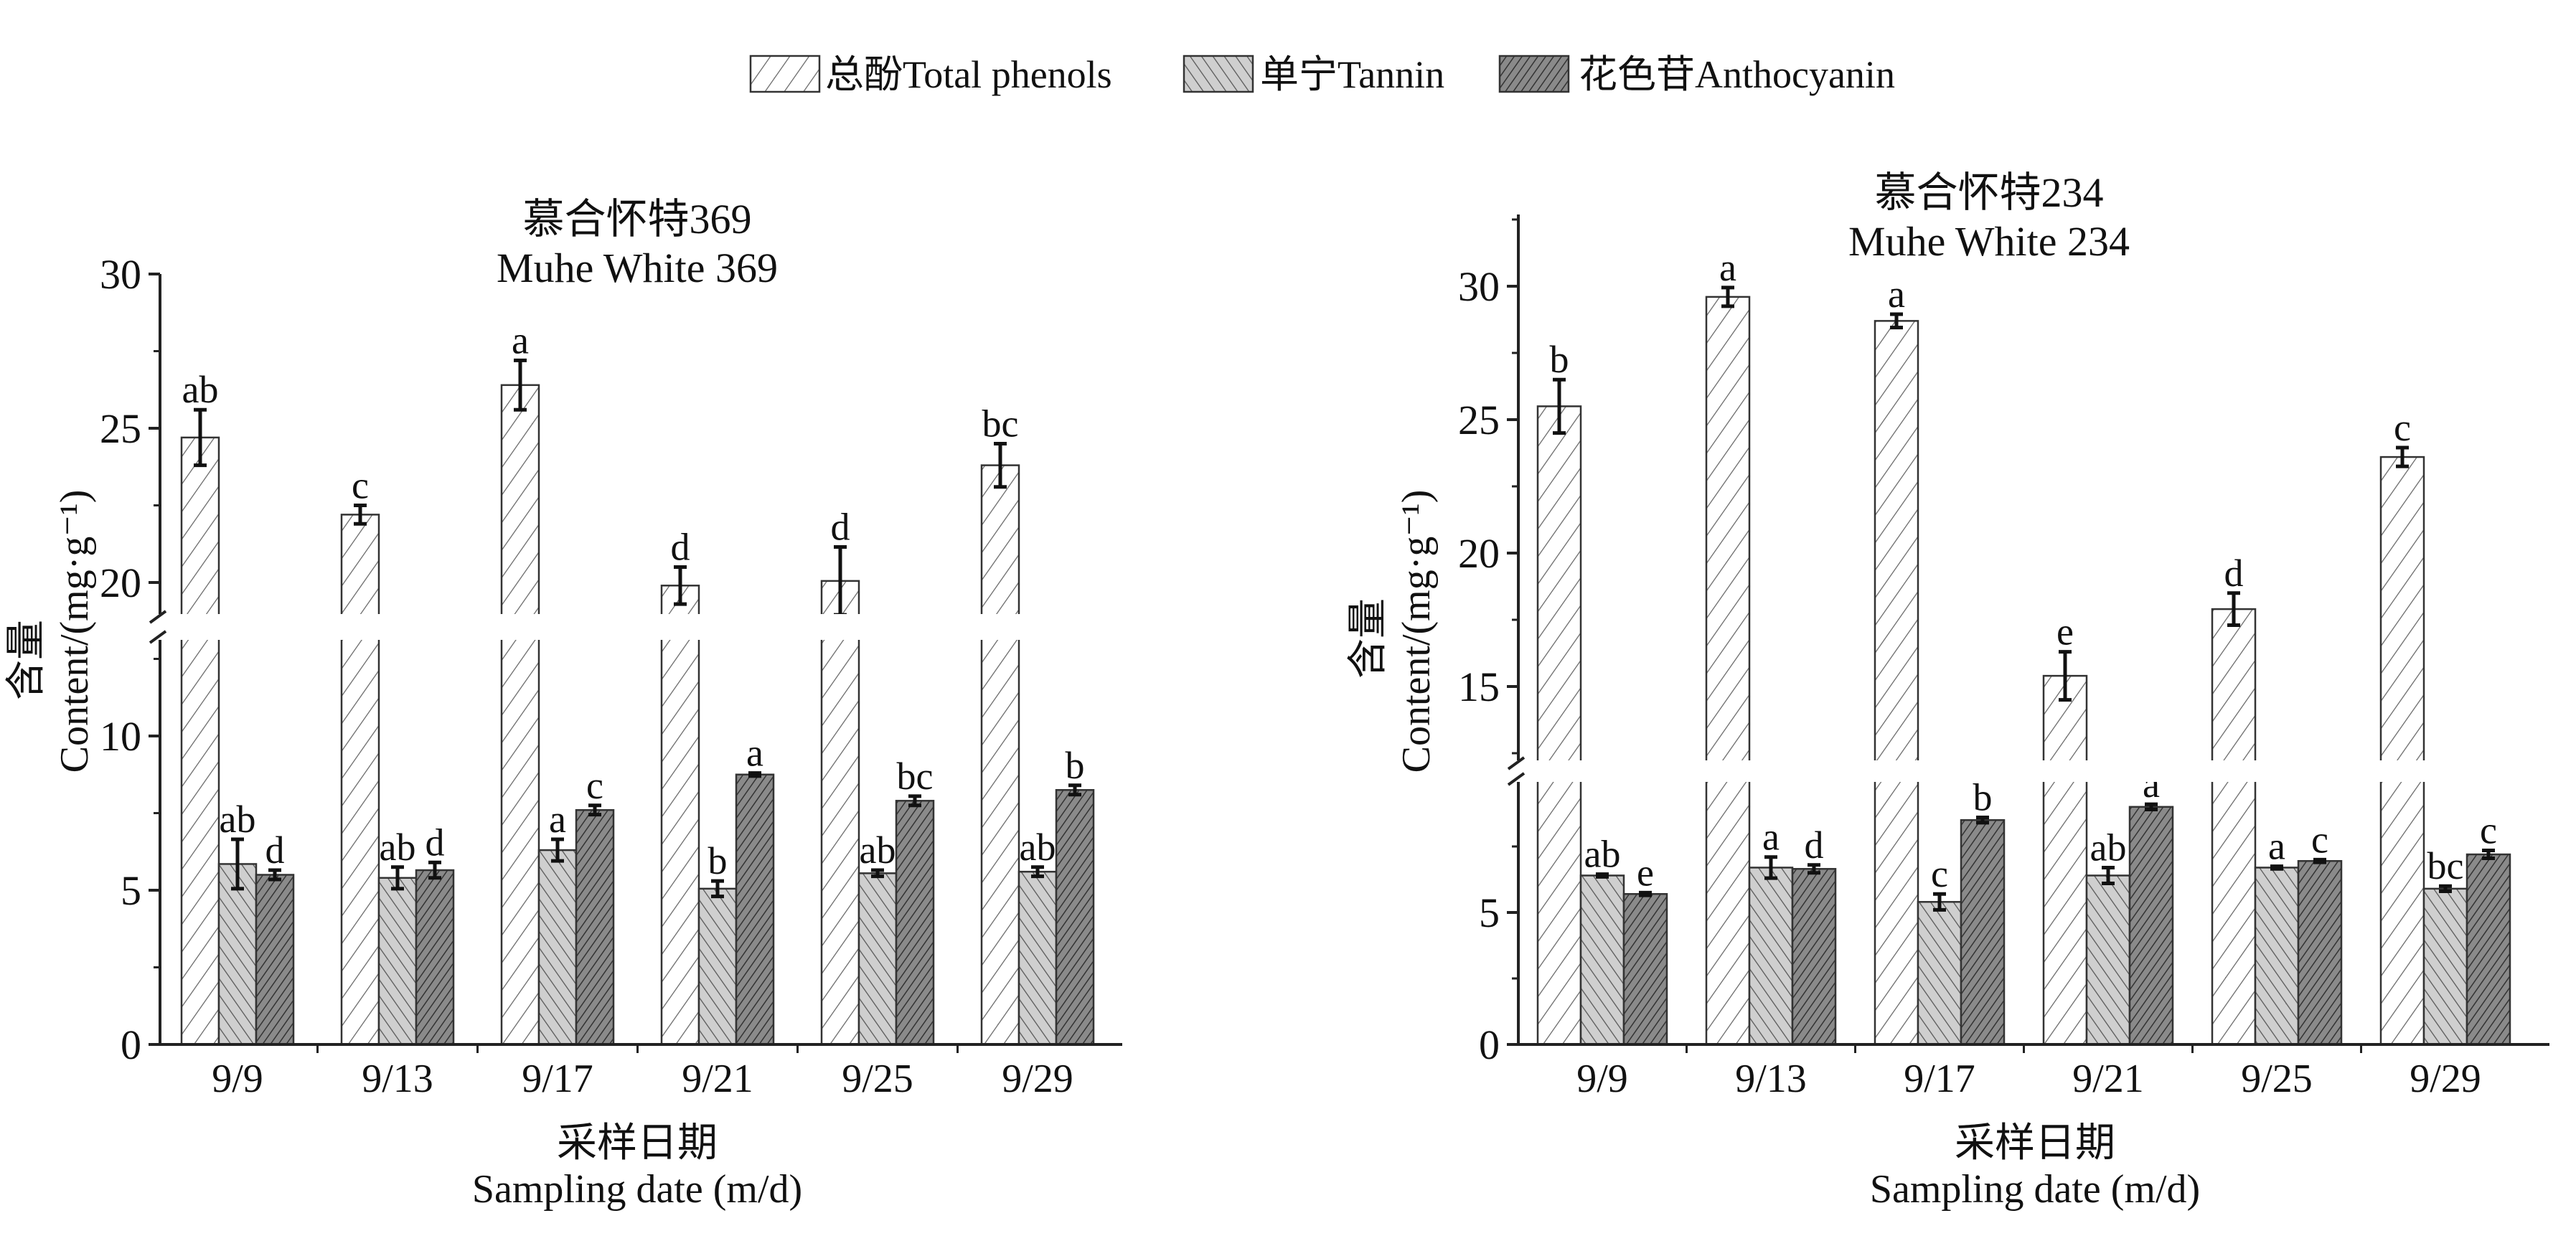 This screenshot has width=2576, height=1241. What do you see at coordinates (1218, 74) in the screenshot?
I see `legend-swatch-tannin` at bounding box center [1218, 74].